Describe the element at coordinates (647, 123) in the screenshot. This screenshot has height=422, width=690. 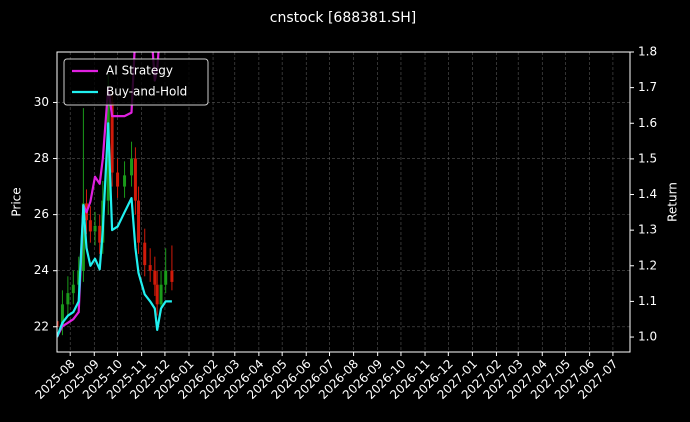
I see `y2-tick-label: 1.6` at that location.